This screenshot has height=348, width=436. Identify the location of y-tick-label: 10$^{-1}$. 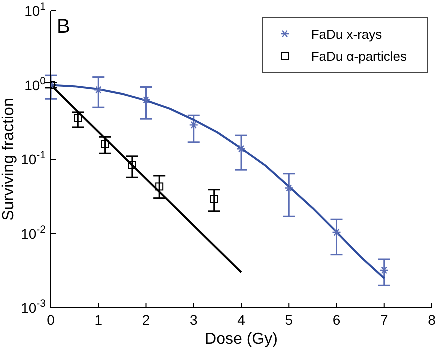
(33, 159).